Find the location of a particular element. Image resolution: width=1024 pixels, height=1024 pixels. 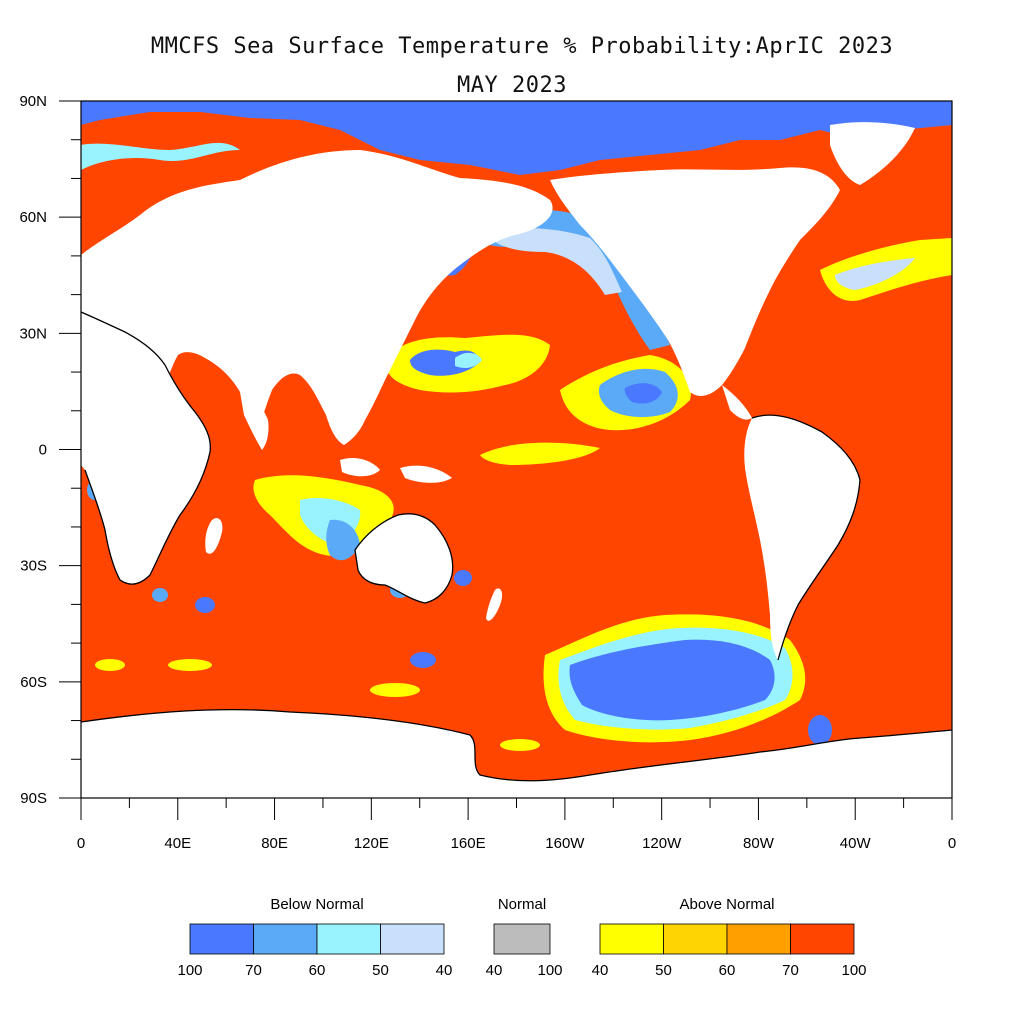

y-tick-label: 90S is located at coordinates (33, 798).